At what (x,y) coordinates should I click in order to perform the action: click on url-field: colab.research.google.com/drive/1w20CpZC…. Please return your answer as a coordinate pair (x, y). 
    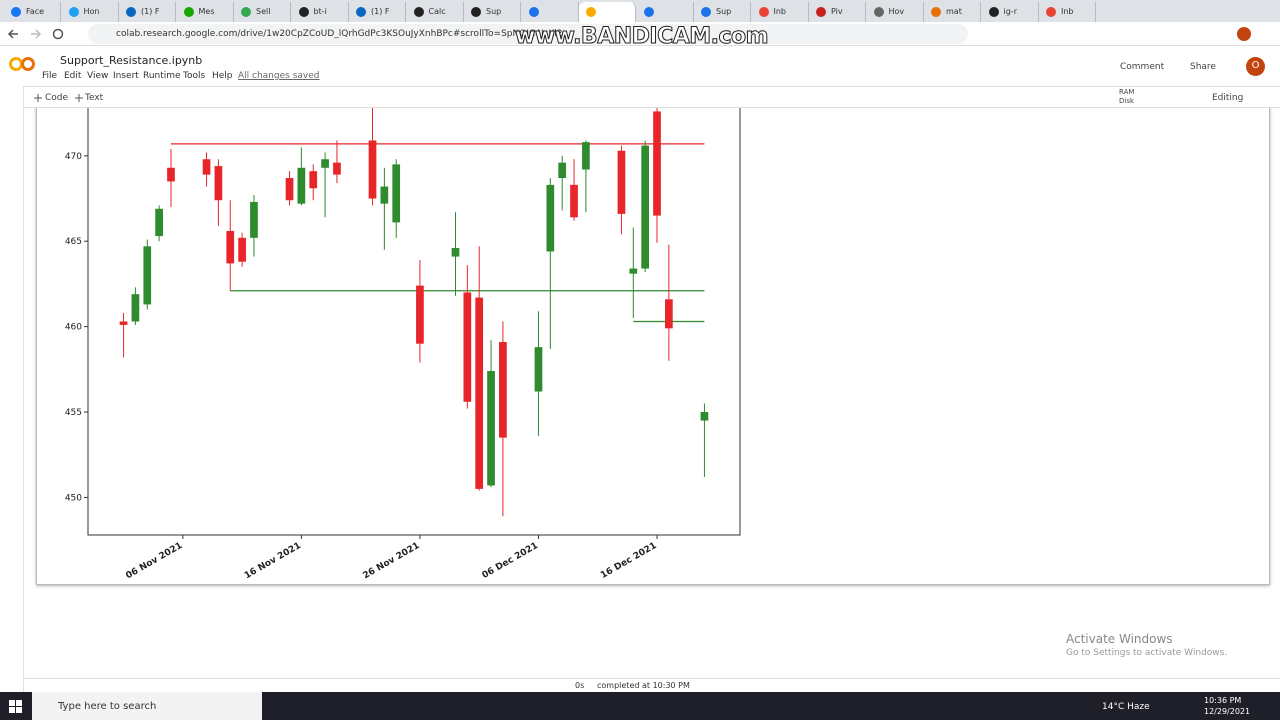
    Looking at the image, I should click on (528, 34).